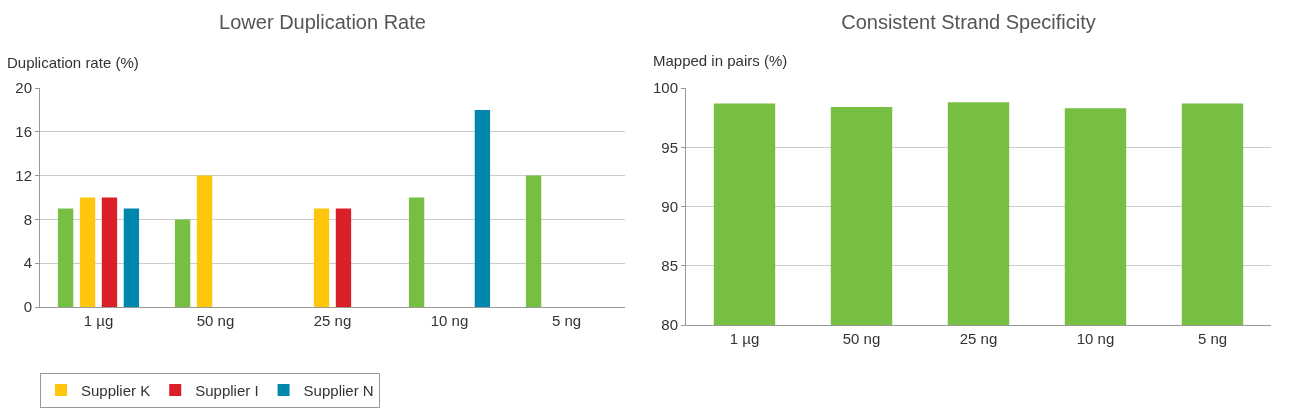 The height and width of the screenshot is (420, 1291). Describe the element at coordinates (23, 88) in the screenshot. I see `y-tick-label: 20` at that location.